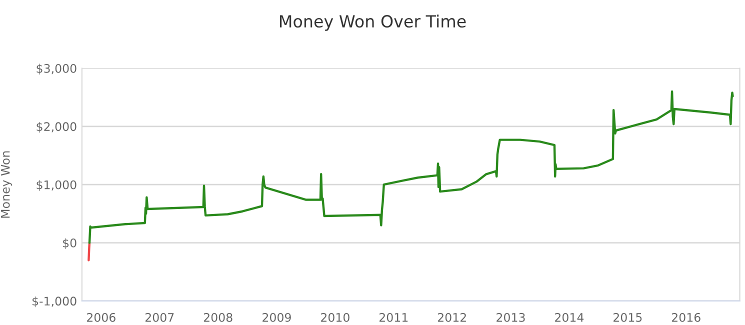  I want to click on chart-title: Money Won Over Time, so click(373, 22).